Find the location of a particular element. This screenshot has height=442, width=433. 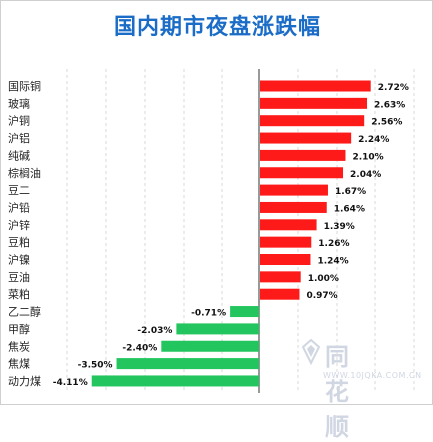

category-label-14: 甲醇 is located at coordinates (19, 329).